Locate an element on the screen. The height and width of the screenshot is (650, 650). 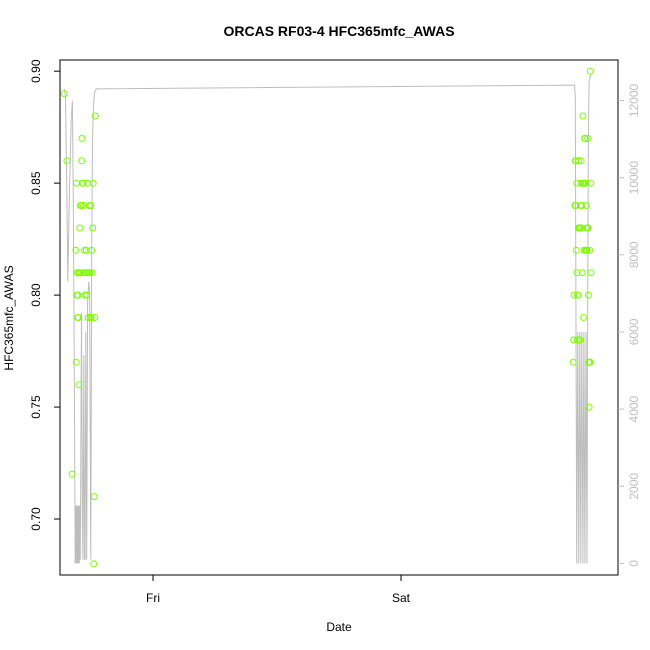
chart-title: ORCAS RF03-4 HFC365mfc_AWAS is located at coordinates (338, 31).